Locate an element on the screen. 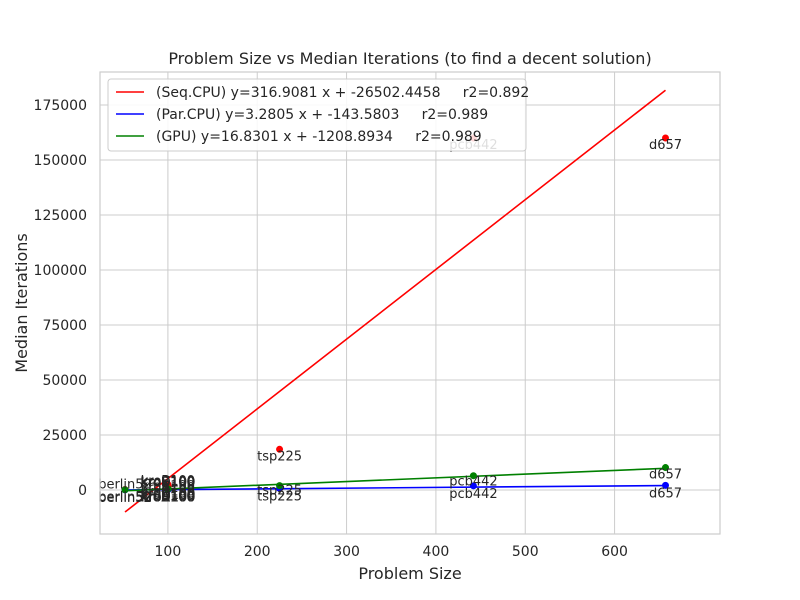 The width and height of the screenshot is (800, 600). x-tick-label: 400 is located at coordinates (436, 552).